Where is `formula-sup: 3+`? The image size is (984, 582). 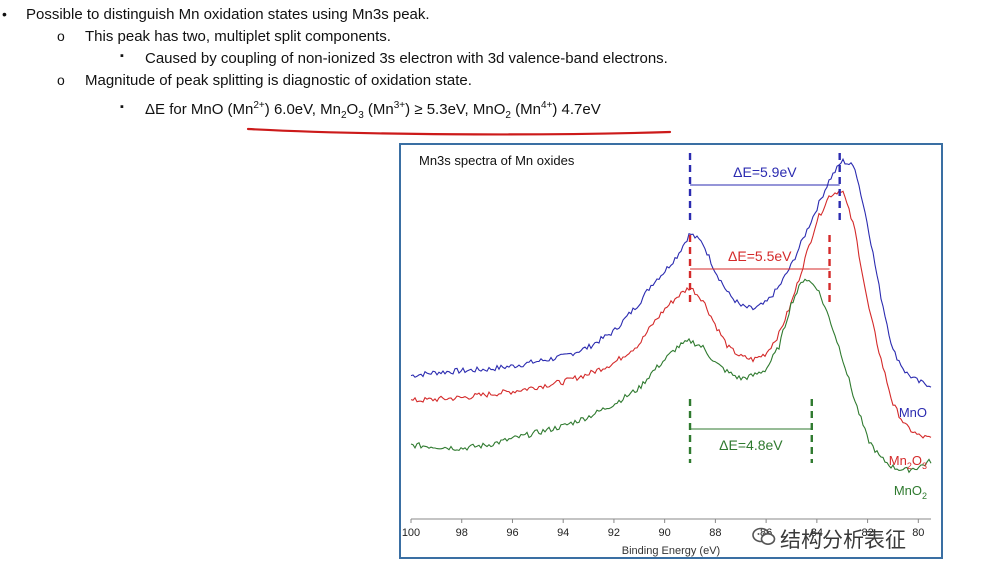
formula-sup: 3+ is located at coordinates (399, 105).